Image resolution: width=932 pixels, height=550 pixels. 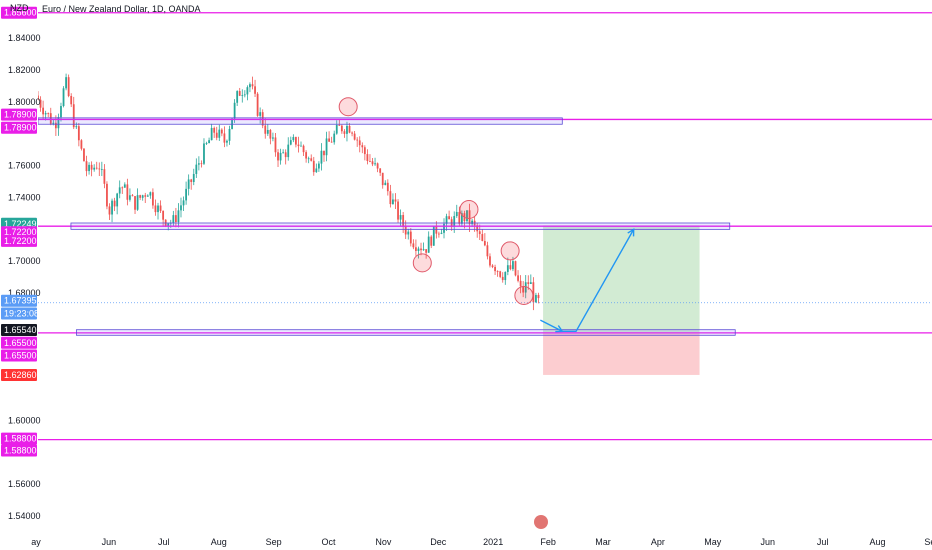 I want to click on y-tick-label: 1.80000, so click(x=24, y=102).